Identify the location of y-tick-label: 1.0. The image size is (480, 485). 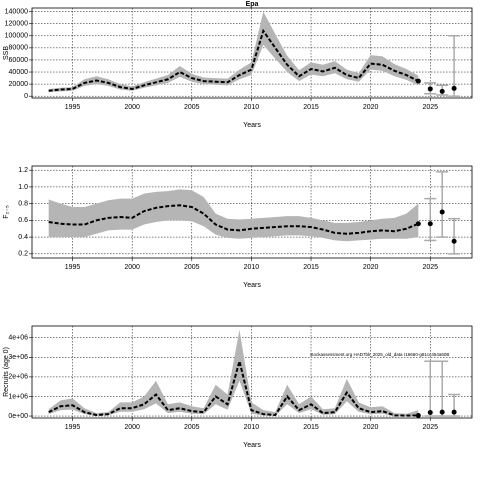
(23, 187).